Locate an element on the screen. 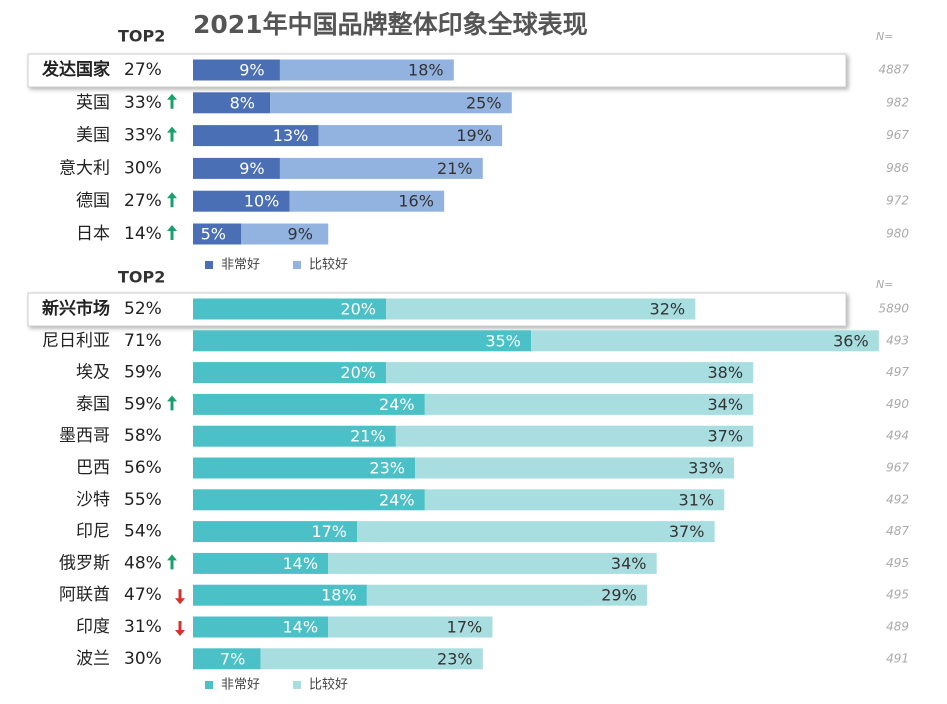  category-label: 阿联酋 is located at coordinates (84, 595).